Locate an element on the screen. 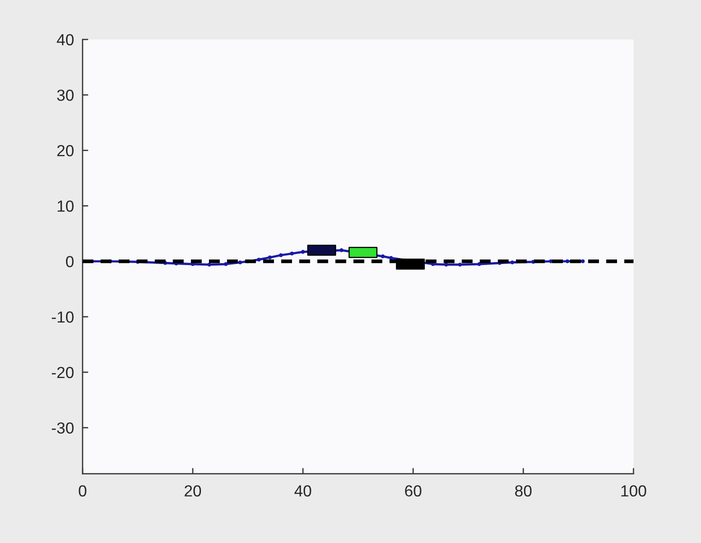 The image size is (701, 543). y-tick-label: 20 is located at coordinates (65, 150).